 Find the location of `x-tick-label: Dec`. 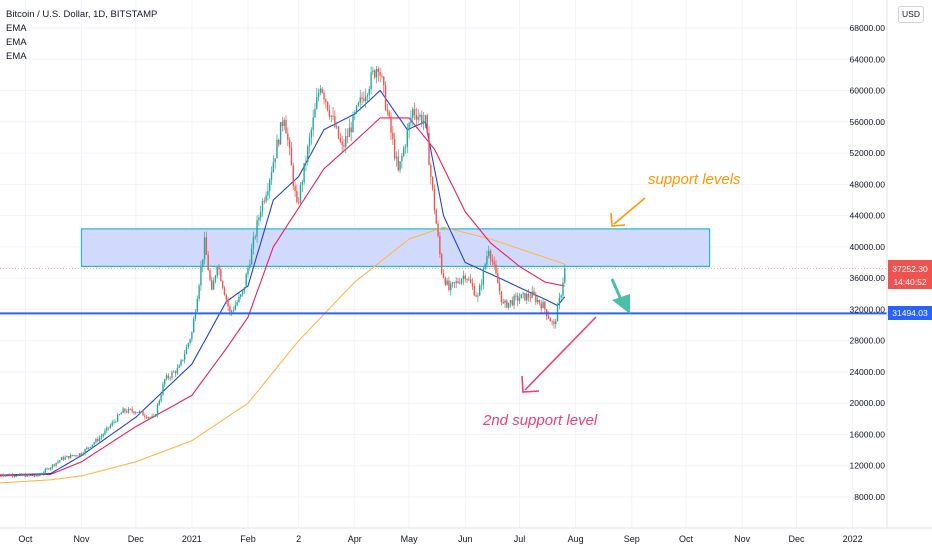

x-tick-label: Dec is located at coordinates (136, 539).